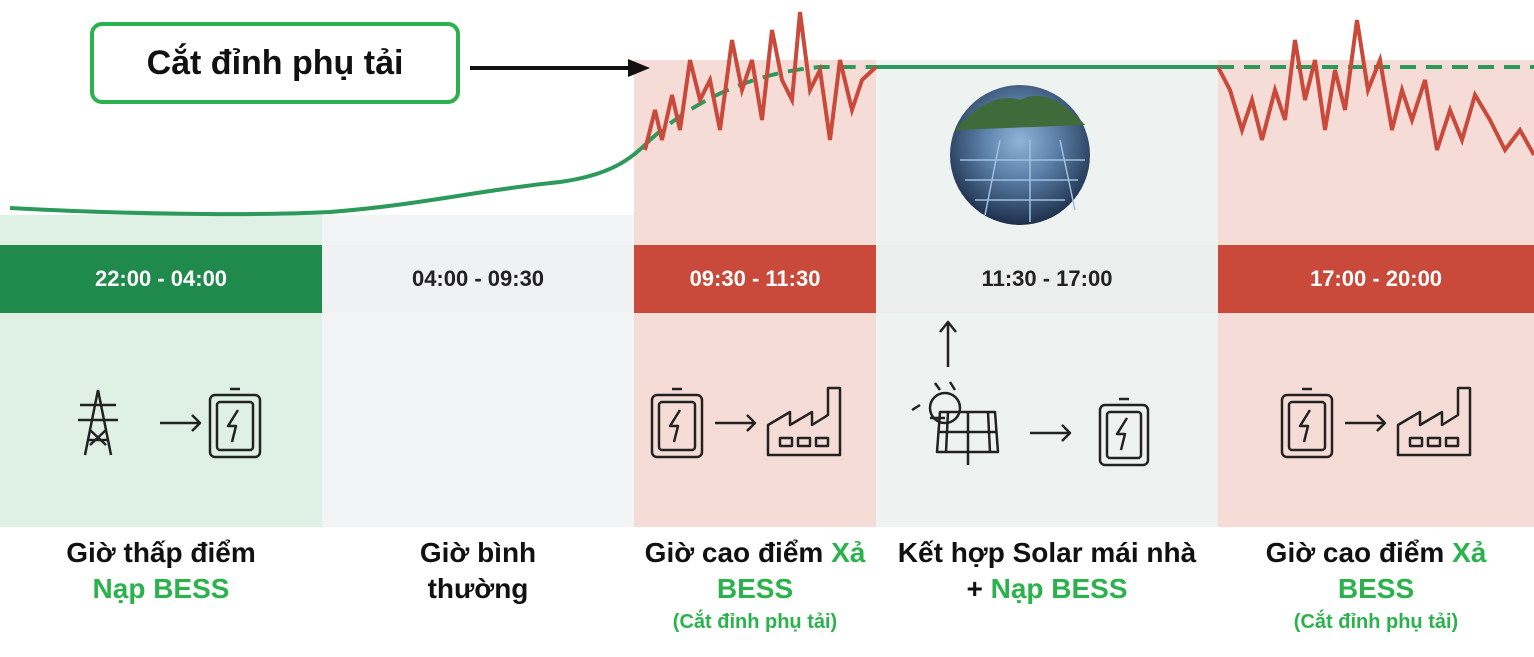 This screenshot has height=657, width=1534. Describe the element at coordinates (955, 423) in the screenshot. I see `solar-icon` at that location.